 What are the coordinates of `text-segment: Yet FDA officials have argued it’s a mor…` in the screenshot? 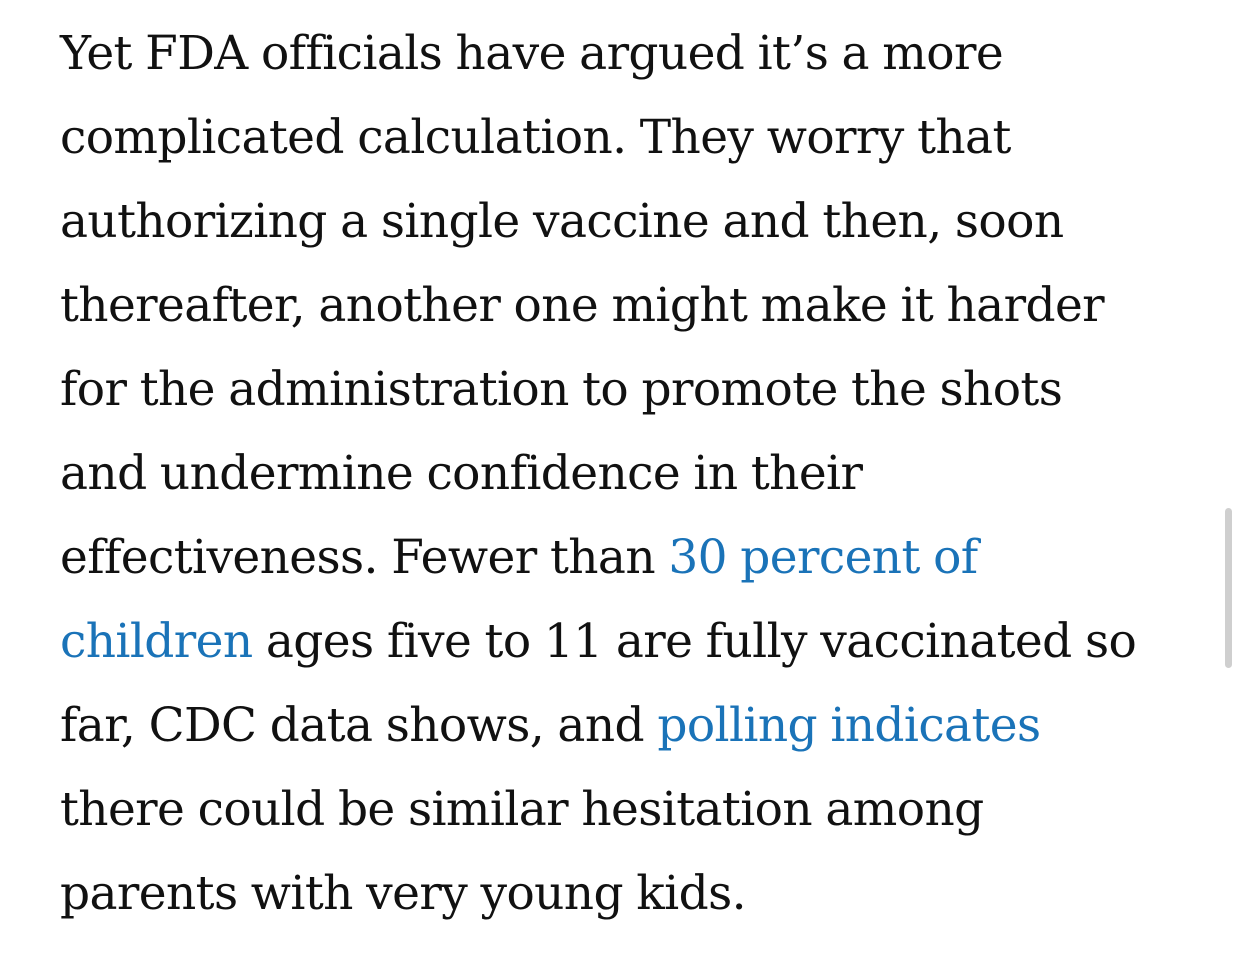 It's located at (532, 53).